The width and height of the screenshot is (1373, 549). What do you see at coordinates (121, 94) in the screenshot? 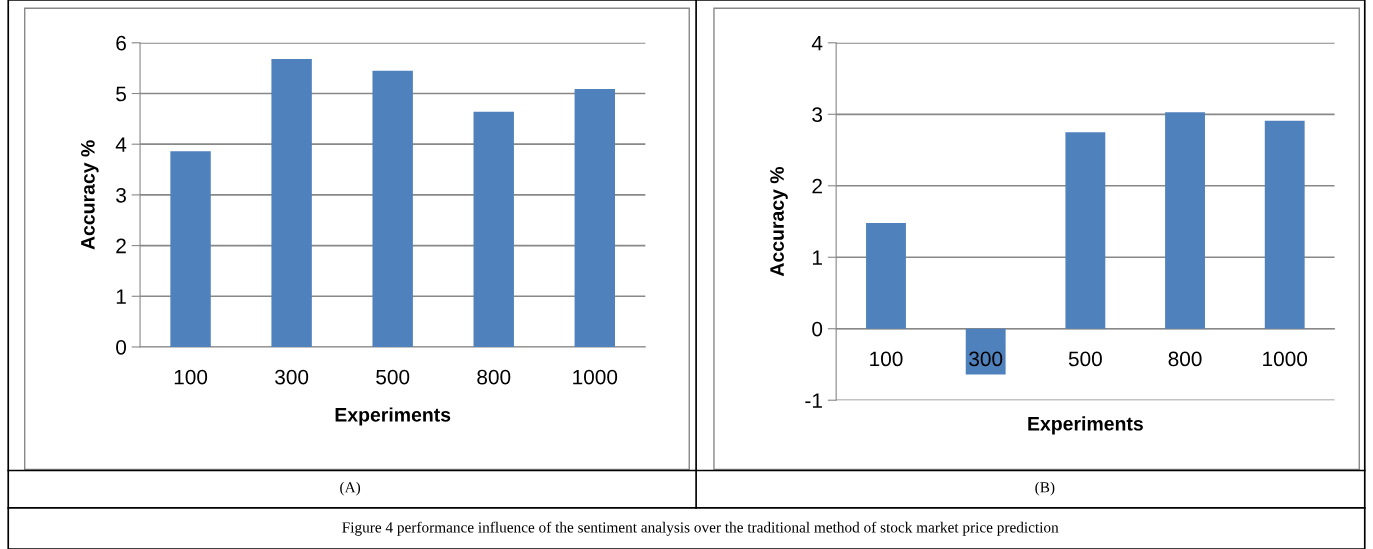
I see `y-tick-label: 5` at bounding box center [121, 94].